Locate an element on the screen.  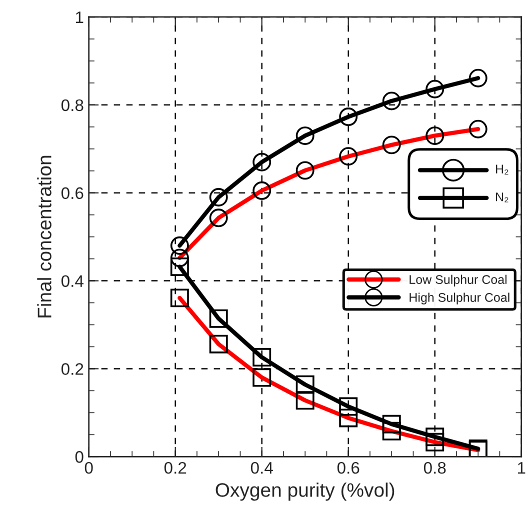
legend-label: High Sulphur Coal is located at coordinates (460, 298).